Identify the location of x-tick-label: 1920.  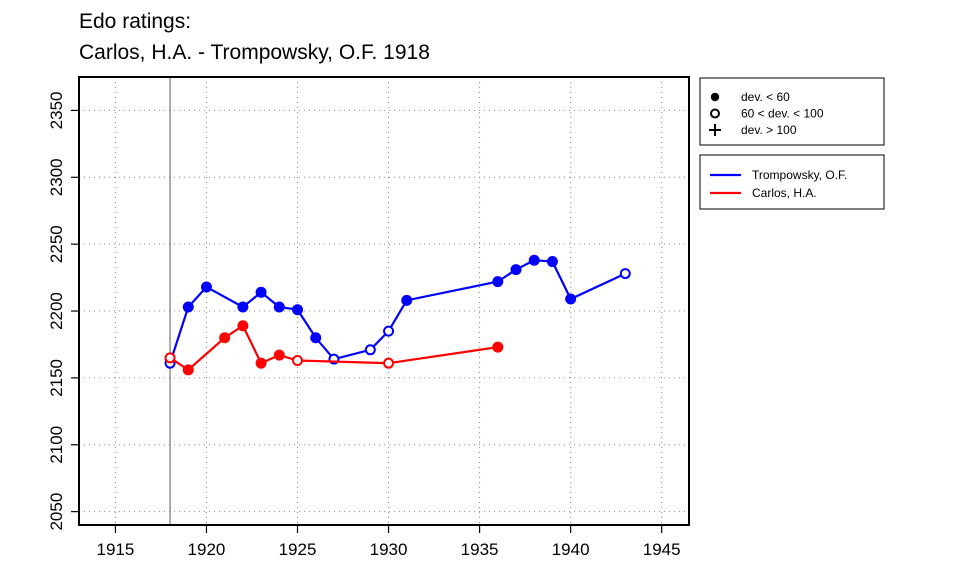
(207, 549).